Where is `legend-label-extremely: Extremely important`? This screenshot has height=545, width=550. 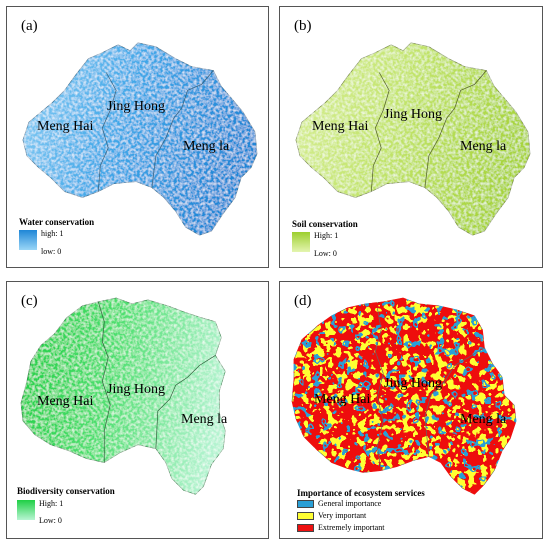
legend-label-extremely: Extremely important is located at coordinates (351, 527).